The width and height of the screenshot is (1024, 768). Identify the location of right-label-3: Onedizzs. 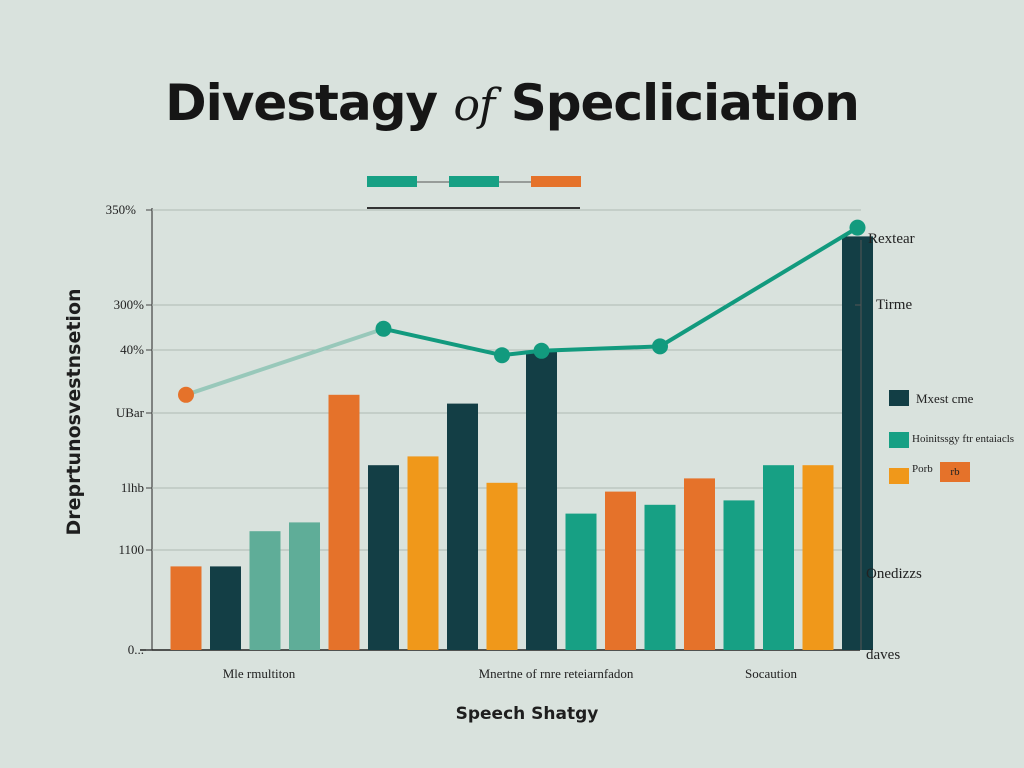
(894, 574).